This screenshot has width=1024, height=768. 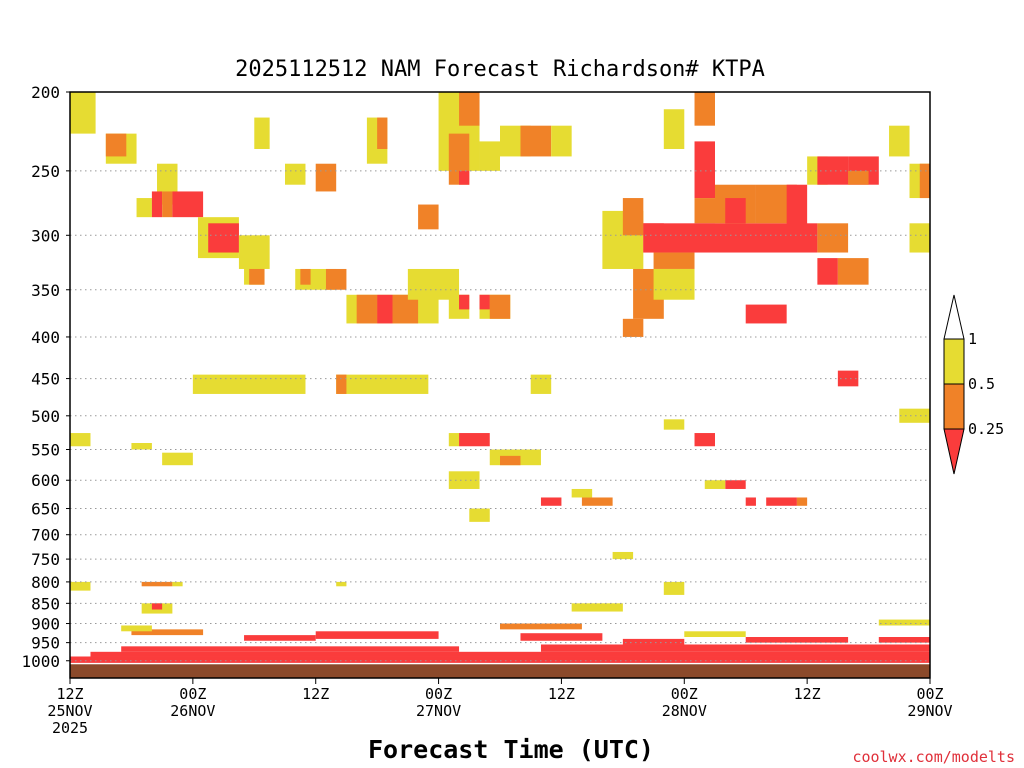 I want to click on y-tick-label: 250, so click(x=45, y=171).